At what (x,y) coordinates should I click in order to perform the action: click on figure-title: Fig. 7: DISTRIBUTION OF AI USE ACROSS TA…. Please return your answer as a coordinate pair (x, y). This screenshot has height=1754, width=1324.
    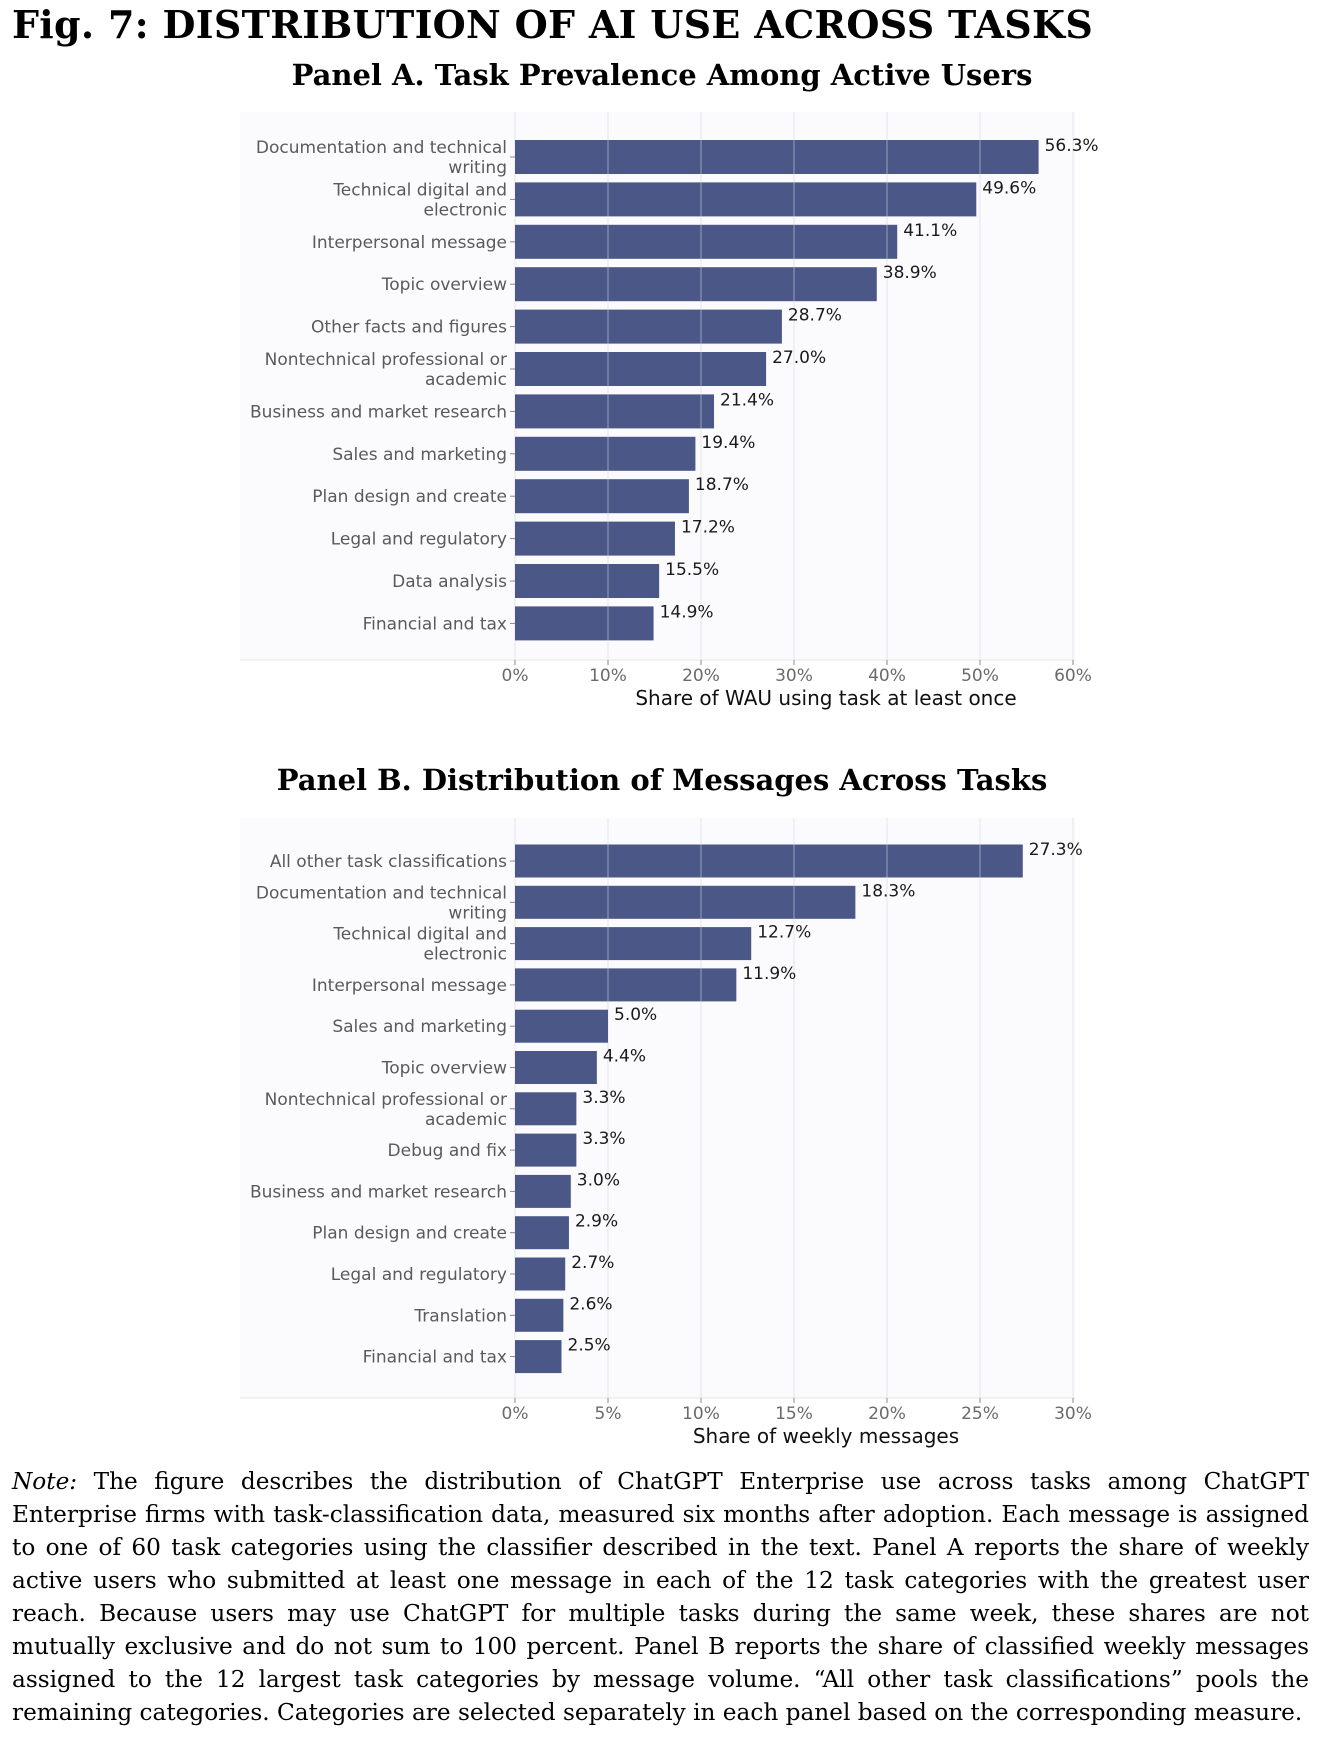
    Looking at the image, I should click on (553, 24).